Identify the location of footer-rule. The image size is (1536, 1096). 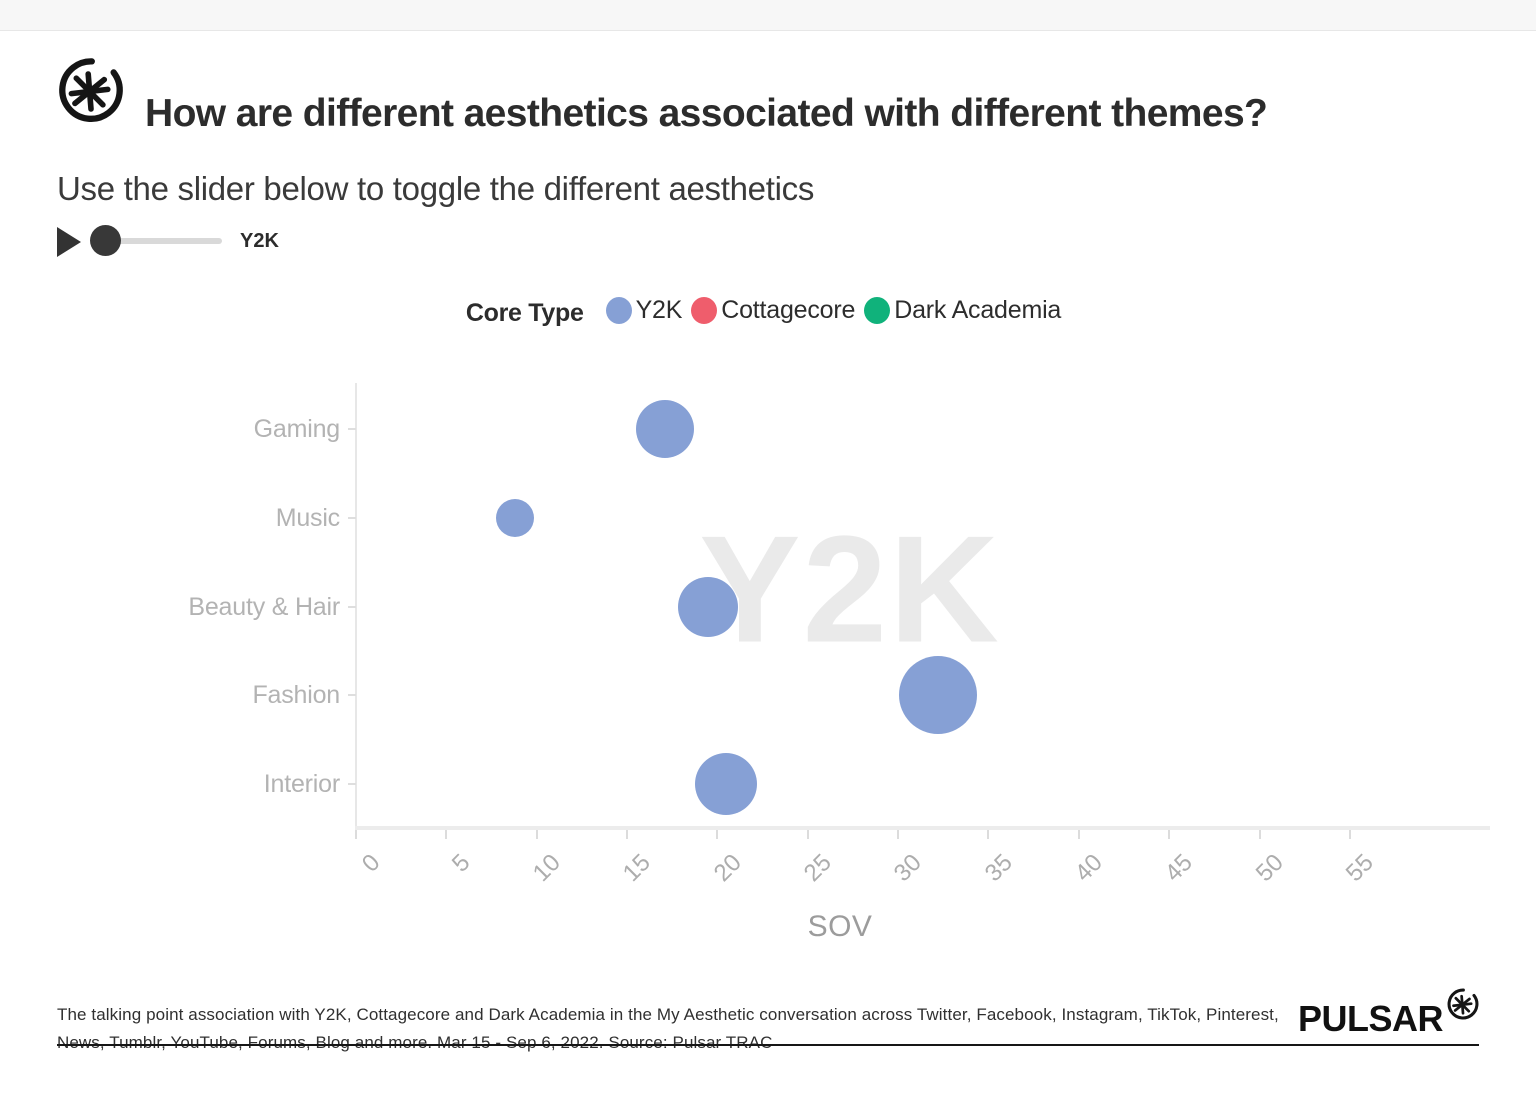
(768, 1045).